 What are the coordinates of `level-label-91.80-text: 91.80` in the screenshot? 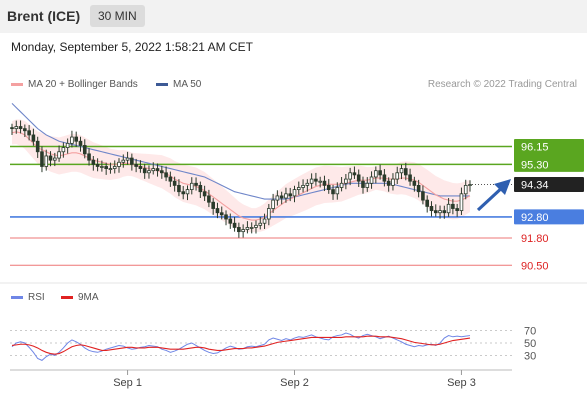 It's located at (535, 239).